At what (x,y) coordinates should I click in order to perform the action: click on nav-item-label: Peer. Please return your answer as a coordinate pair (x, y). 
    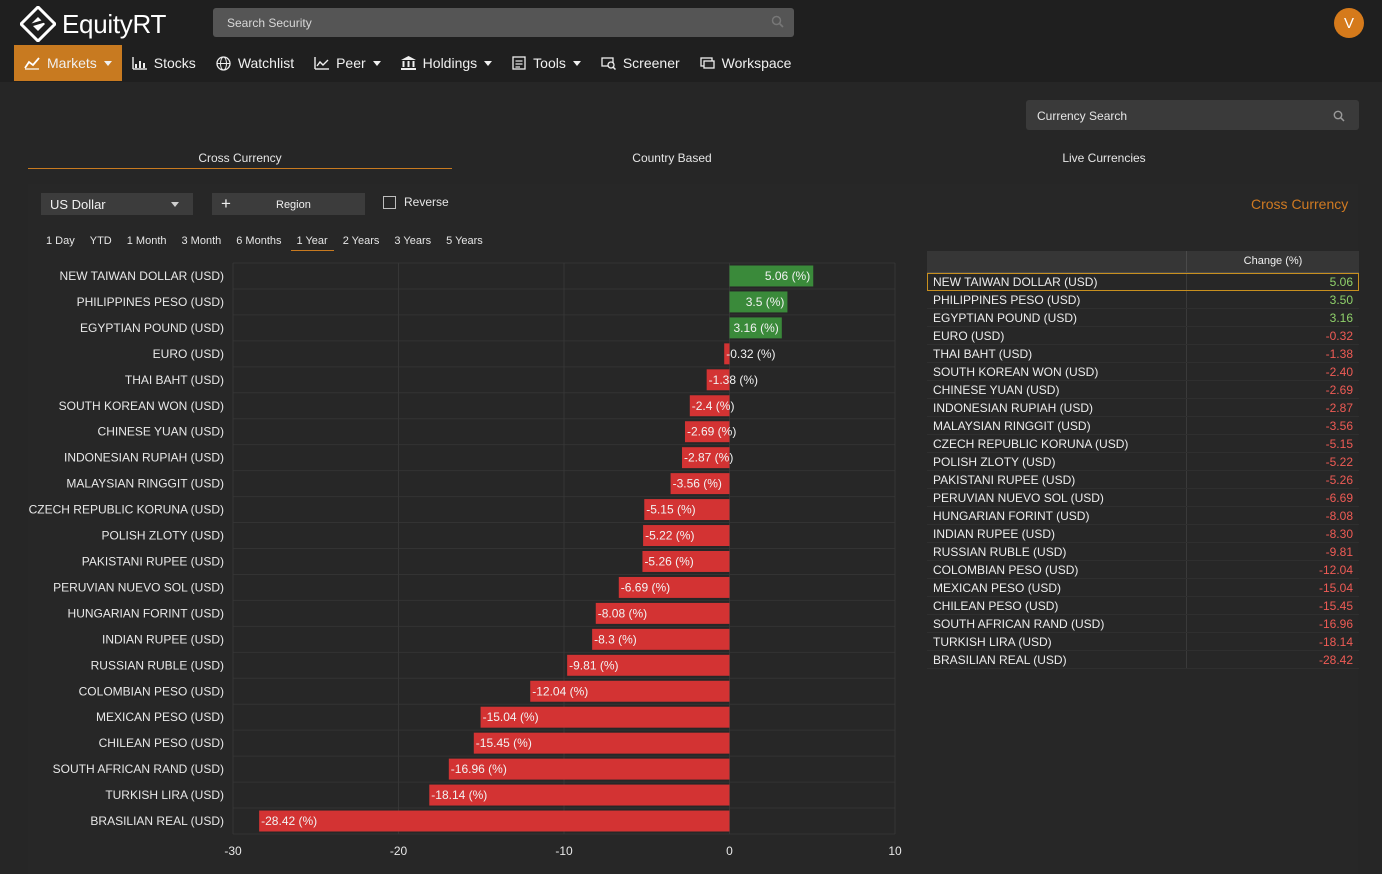
    Looking at the image, I should click on (351, 63).